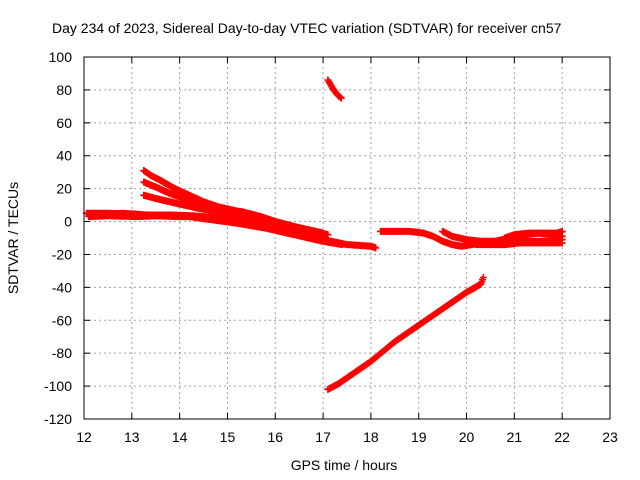 The width and height of the screenshot is (640, 480). What do you see at coordinates (419, 437) in the screenshot?
I see `x-tick-label: 19` at bounding box center [419, 437].